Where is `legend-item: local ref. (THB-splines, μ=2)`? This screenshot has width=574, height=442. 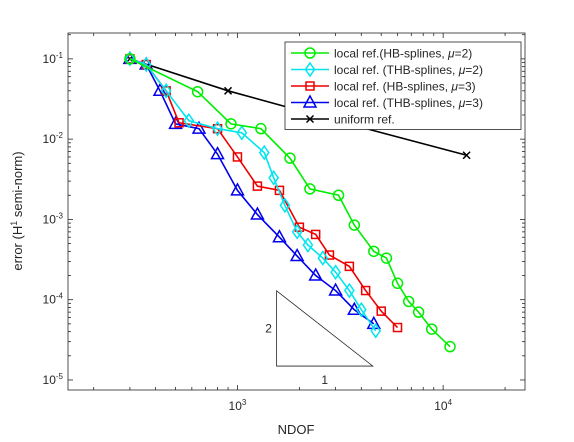 legend-item: local ref. (THB-splines, μ=2) is located at coordinates (387, 69).